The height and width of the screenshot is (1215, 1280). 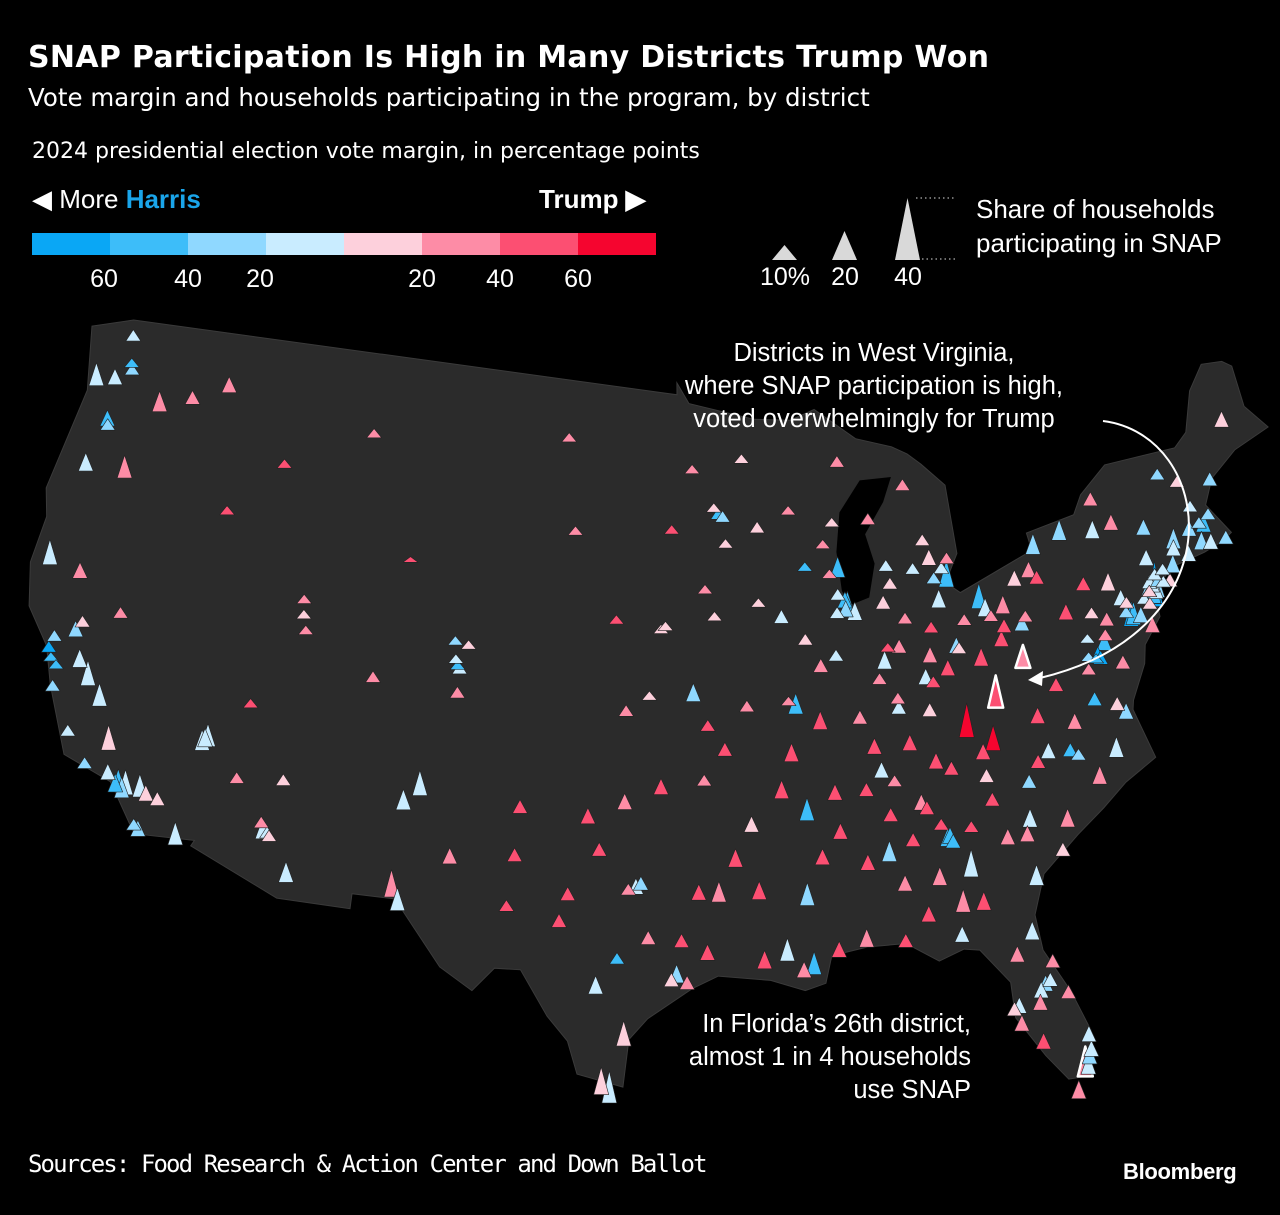 What do you see at coordinates (844, 245) in the screenshot?
I see `size-legend-triangle-medium` at bounding box center [844, 245].